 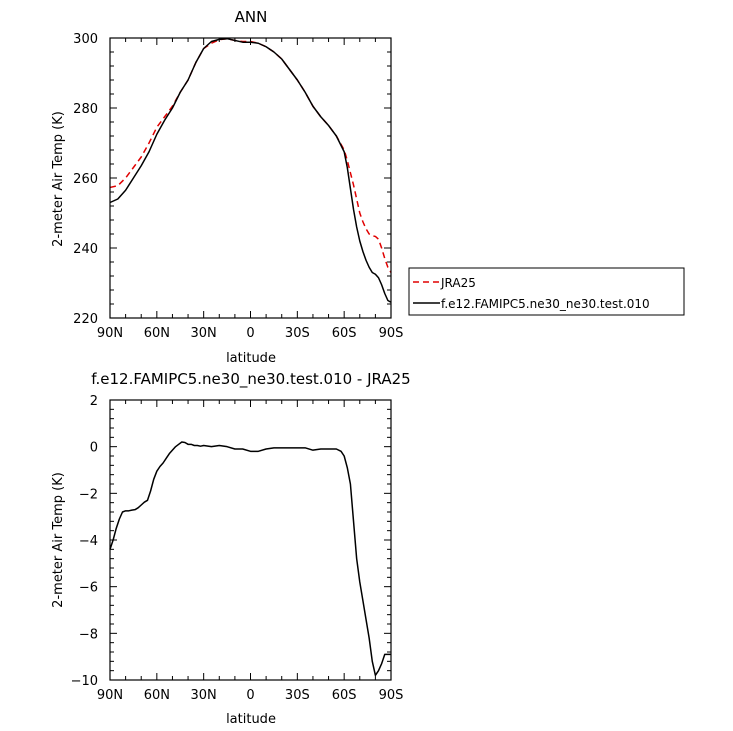 What do you see at coordinates (250, 379) in the screenshot?
I see `chart-title: f.e12.FAMIPC5.ne30_ne30.test.010 - JRA25` at bounding box center [250, 379].